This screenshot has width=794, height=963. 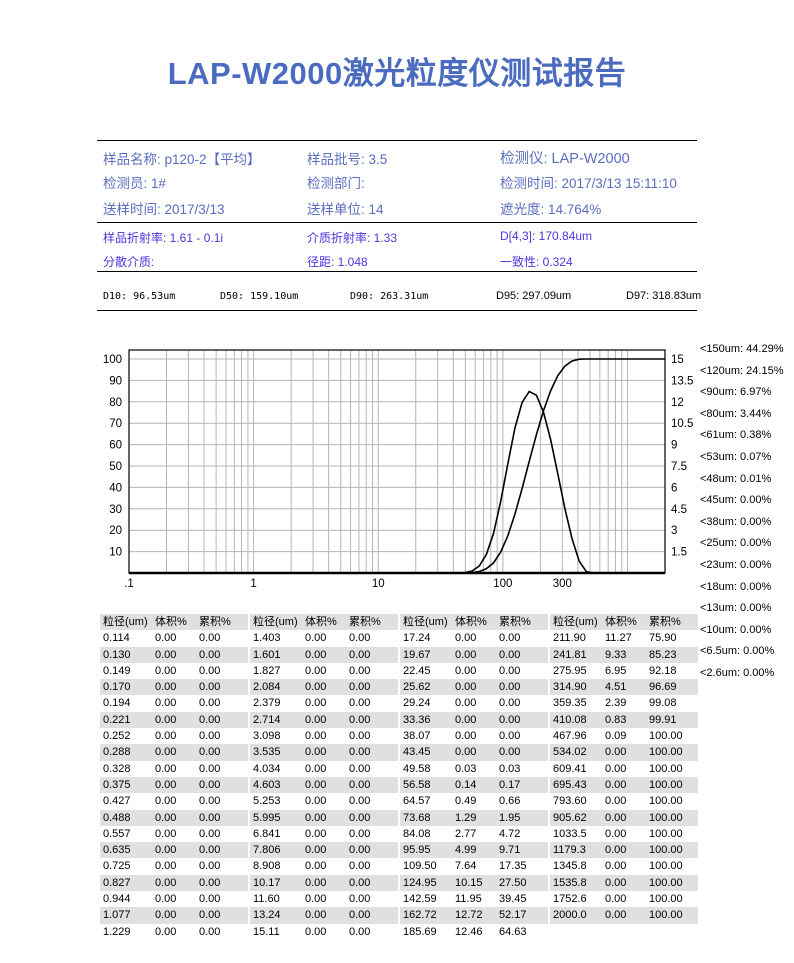 I want to click on size-cell: 275.95, so click(x=570, y=670).